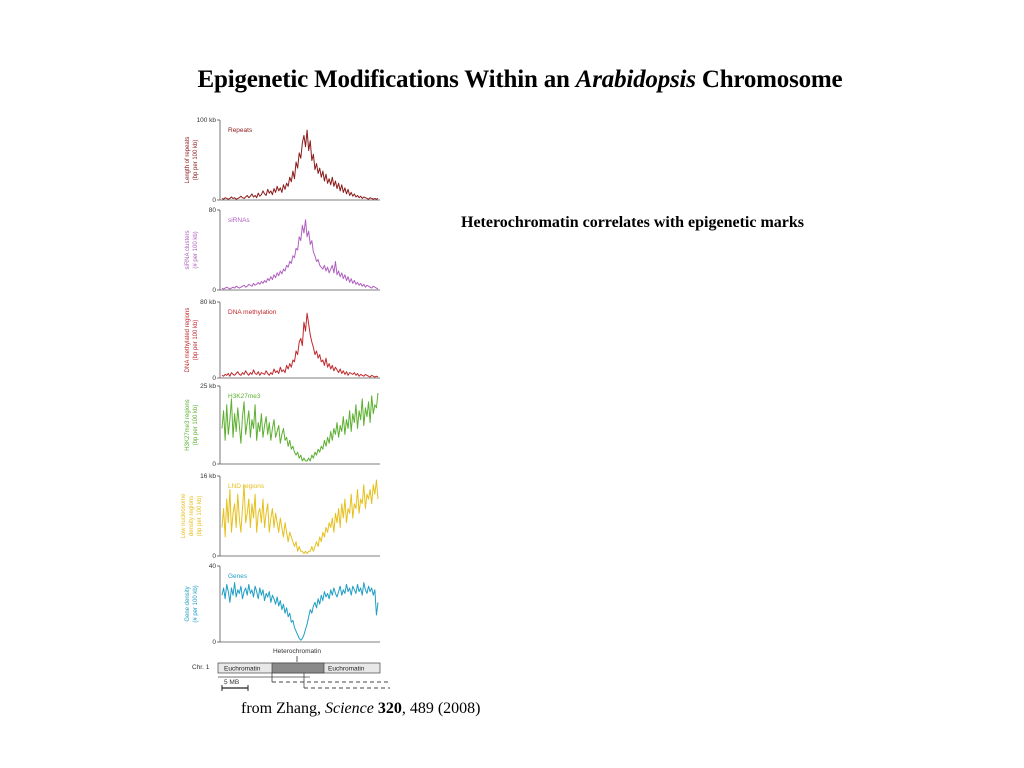 This screenshot has height=768, width=1024. Describe the element at coordinates (244, 396) in the screenshot. I see `series-label-3: H3K27me3` at that location.